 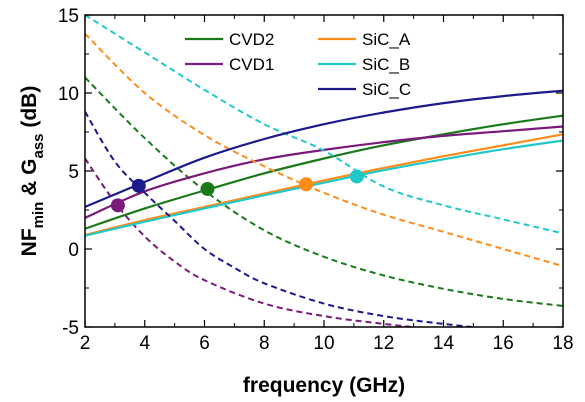 I want to click on y-axis-title-part-1: NF, so click(x=29, y=242).